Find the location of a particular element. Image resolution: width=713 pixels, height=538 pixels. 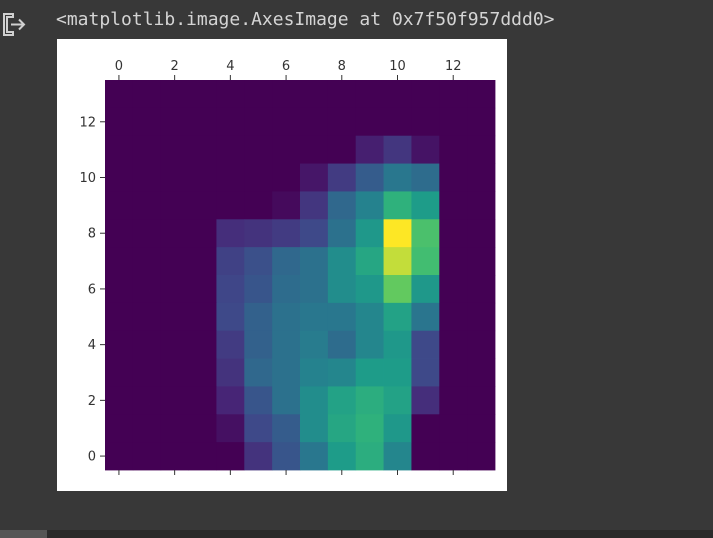

x-tick-label: 4 is located at coordinates (230, 66).